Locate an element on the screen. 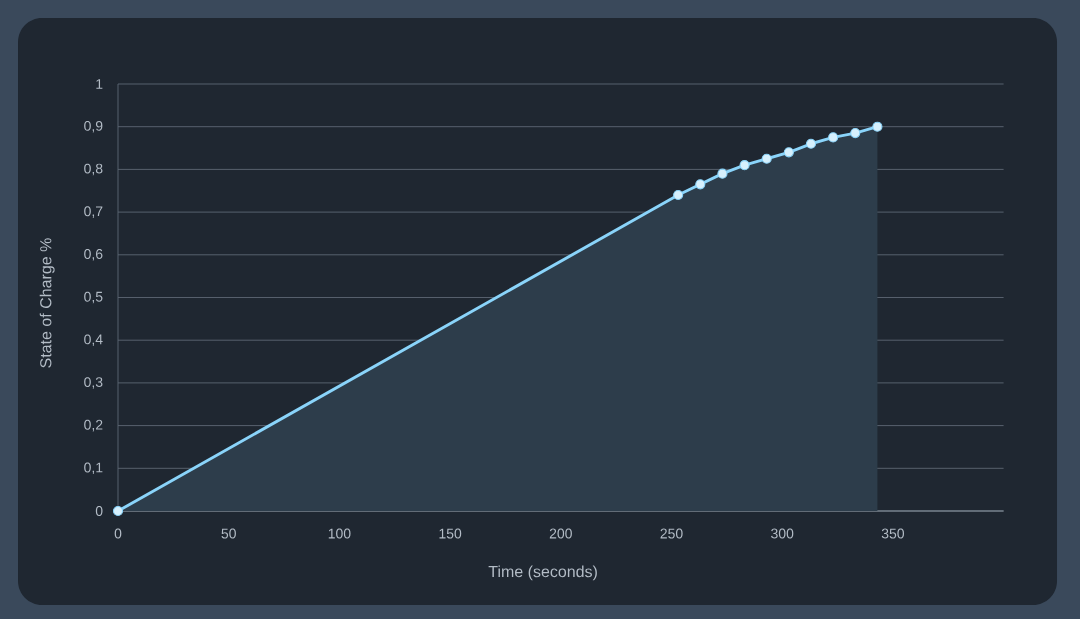 This screenshot has height=619, width=1080. y-tick-label: 0,8 is located at coordinates (93, 169).